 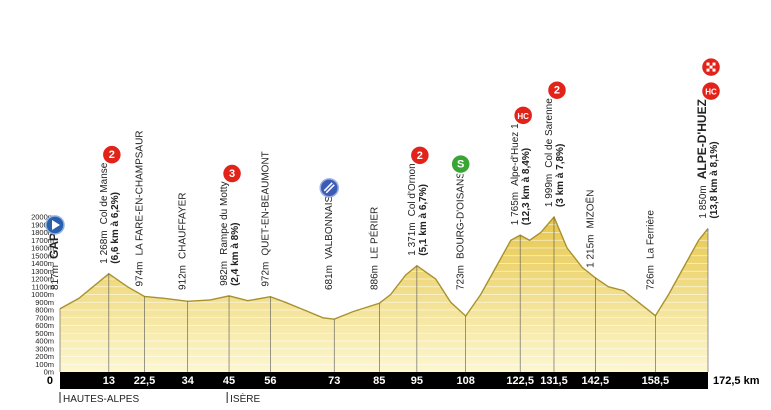 I want to click on waypoint-altitude: 1 268m, so click(x=104, y=246).